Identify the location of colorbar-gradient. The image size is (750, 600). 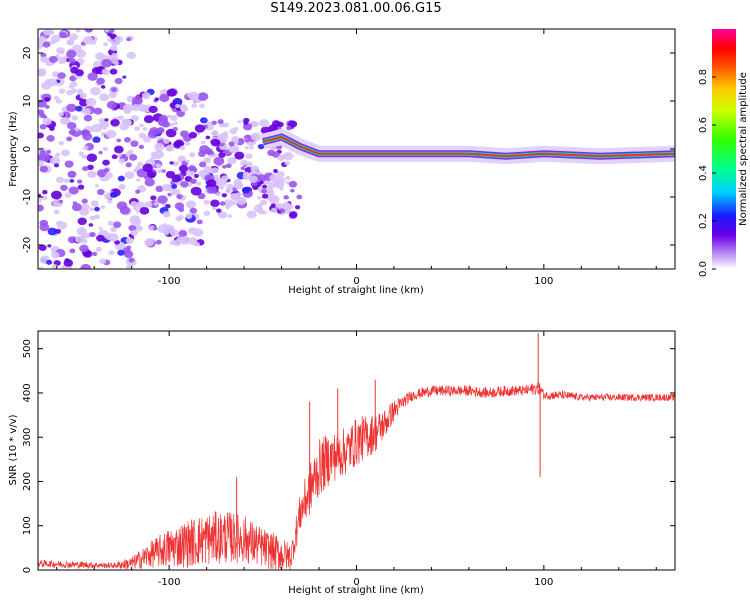
(724, 149).